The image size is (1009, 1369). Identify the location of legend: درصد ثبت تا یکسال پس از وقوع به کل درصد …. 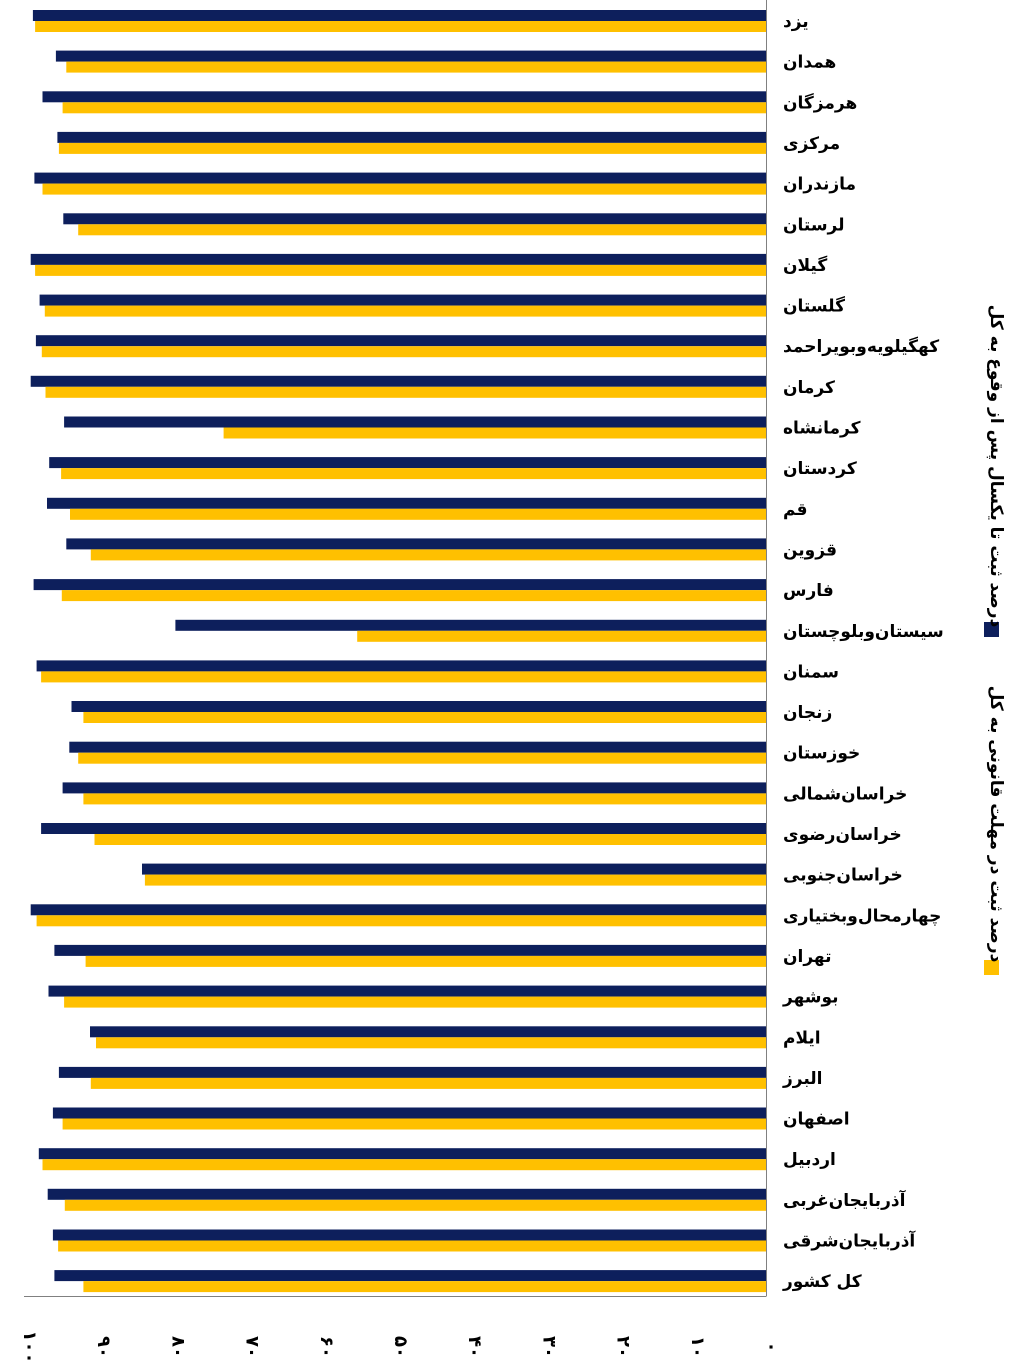
(995, 640).